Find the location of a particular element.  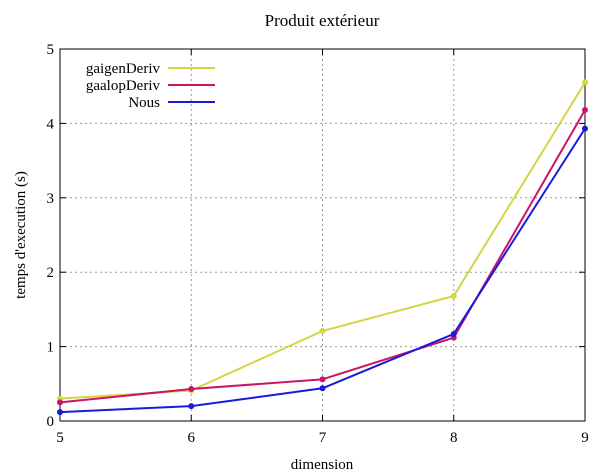

x-axis-label: dimension is located at coordinates (322, 465).